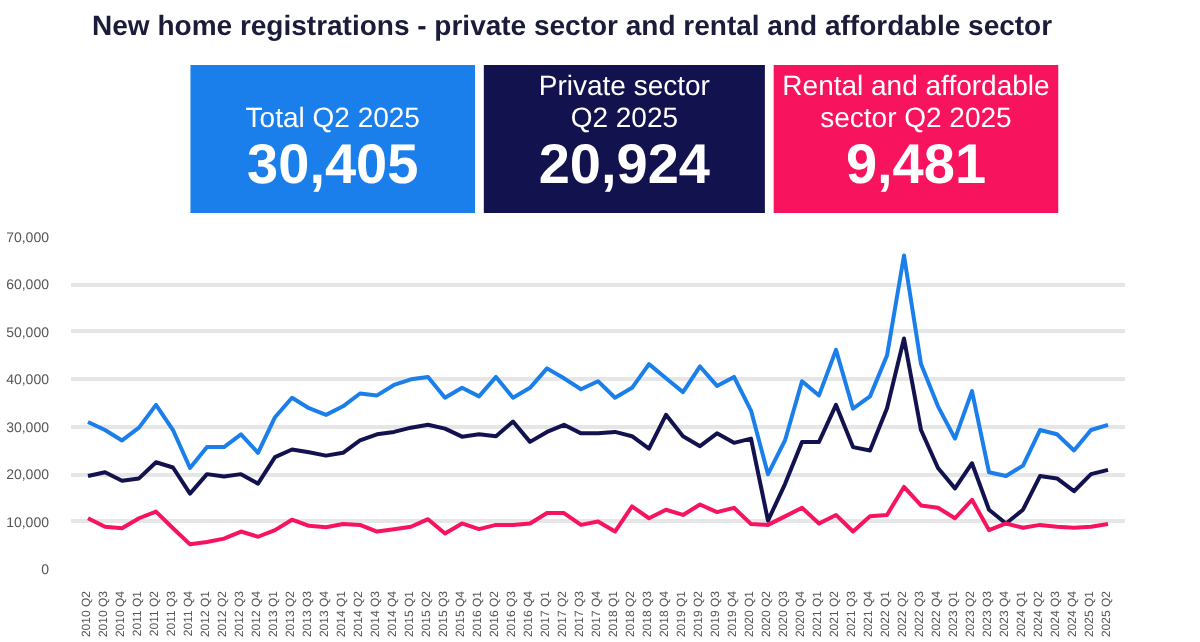  Describe the element at coordinates (333, 117) in the screenshot. I see `text: Total Q2 2025` at that location.